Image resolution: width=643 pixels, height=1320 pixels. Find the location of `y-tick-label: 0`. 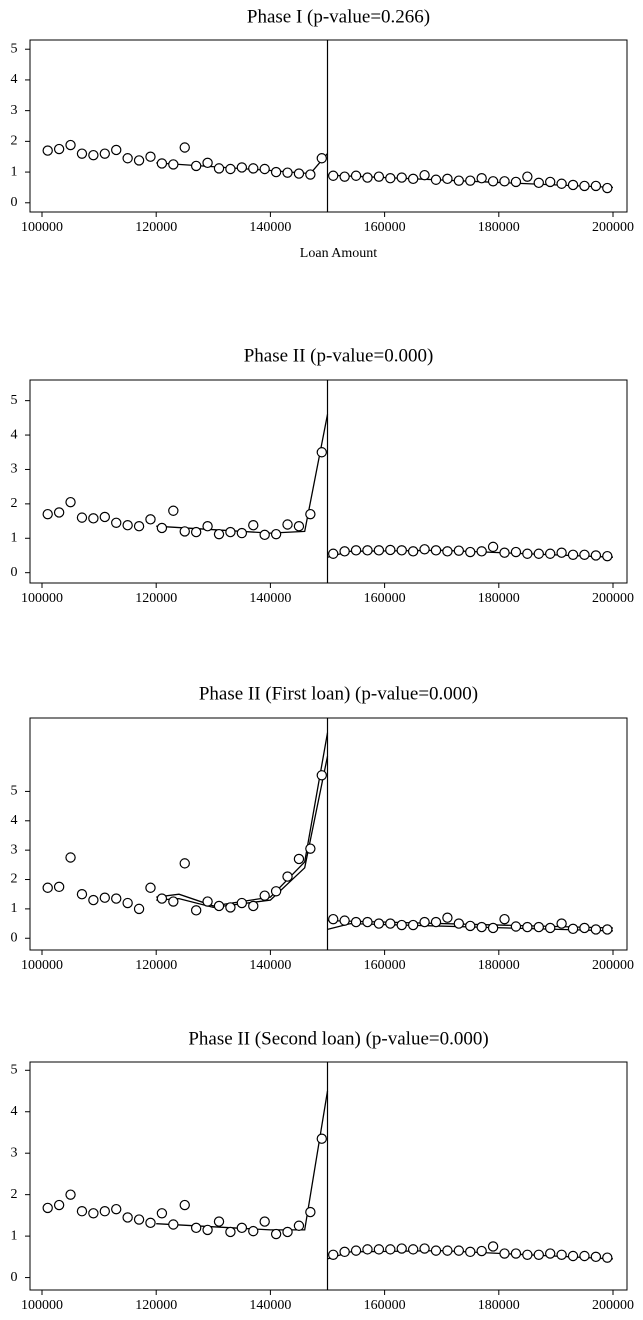

y-tick-label: 0 is located at coordinates (14, 937).